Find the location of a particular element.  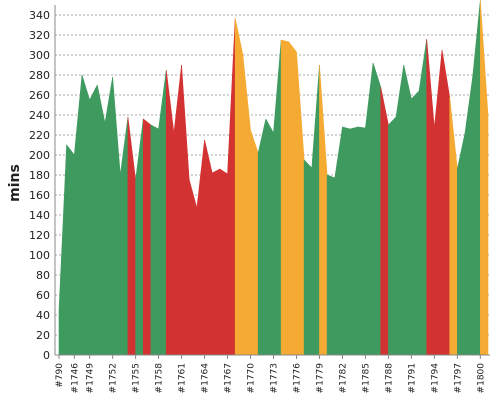

y-tick-label: 80 is located at coordinates (43, 275).